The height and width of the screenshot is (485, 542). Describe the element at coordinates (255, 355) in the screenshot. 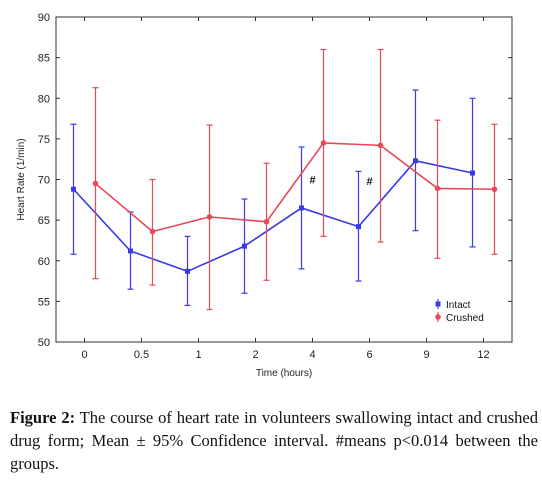

I see `x-tick-label: 2` at that location.